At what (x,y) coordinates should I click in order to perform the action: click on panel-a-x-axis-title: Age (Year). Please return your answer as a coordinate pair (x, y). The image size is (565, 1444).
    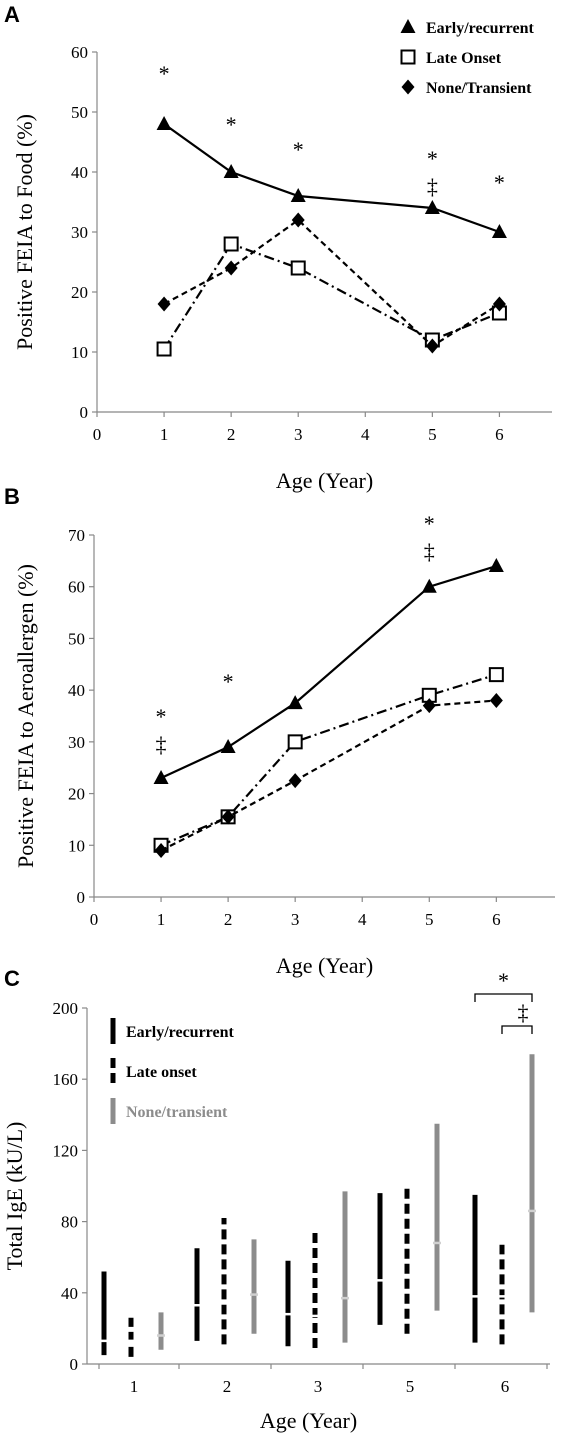
    Looking at the image, I should click on (324, 480).